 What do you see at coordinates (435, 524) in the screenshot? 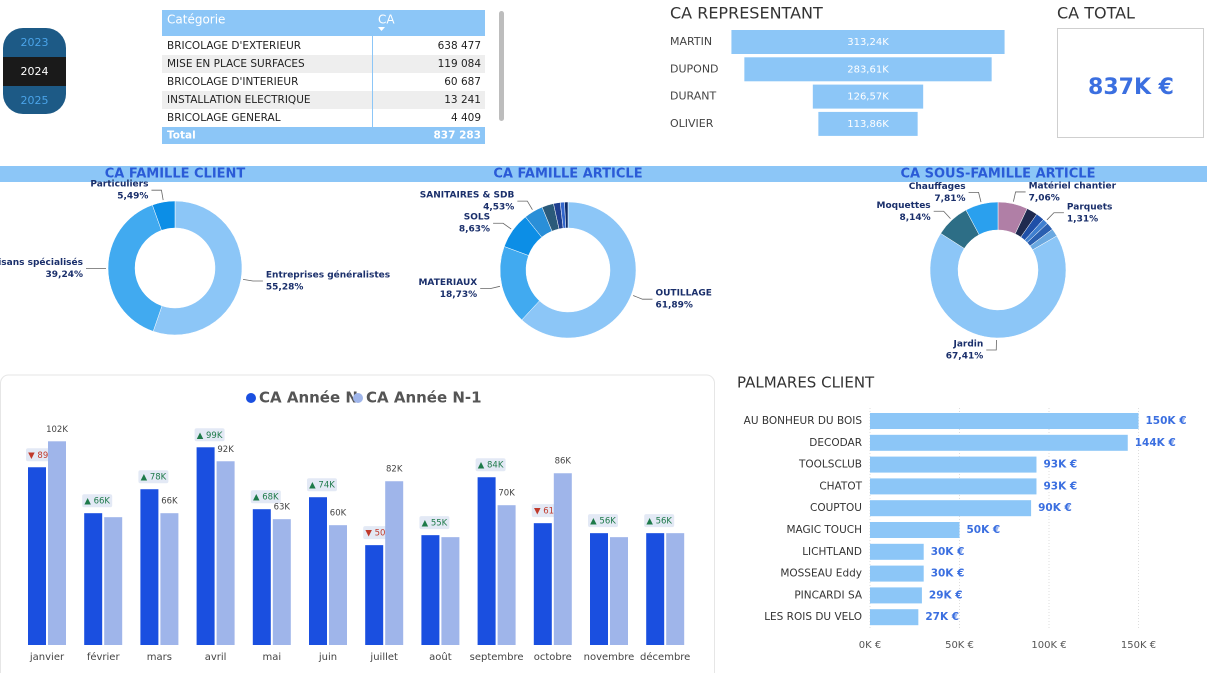
I see `value-label: ▲ 55K` at bounding box center [435, 524].